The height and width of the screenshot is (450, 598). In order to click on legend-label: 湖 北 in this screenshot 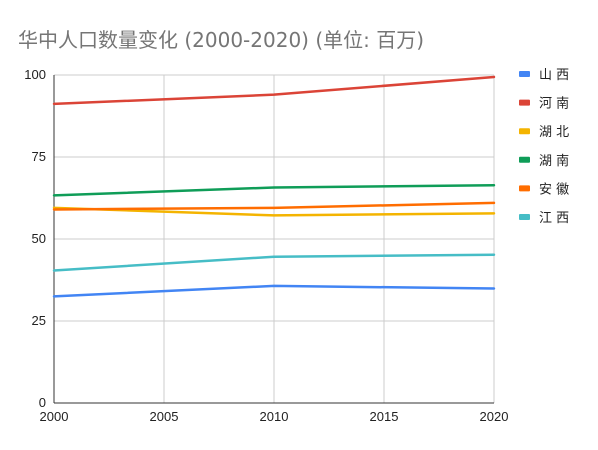, I will do `click(554, 132)`.